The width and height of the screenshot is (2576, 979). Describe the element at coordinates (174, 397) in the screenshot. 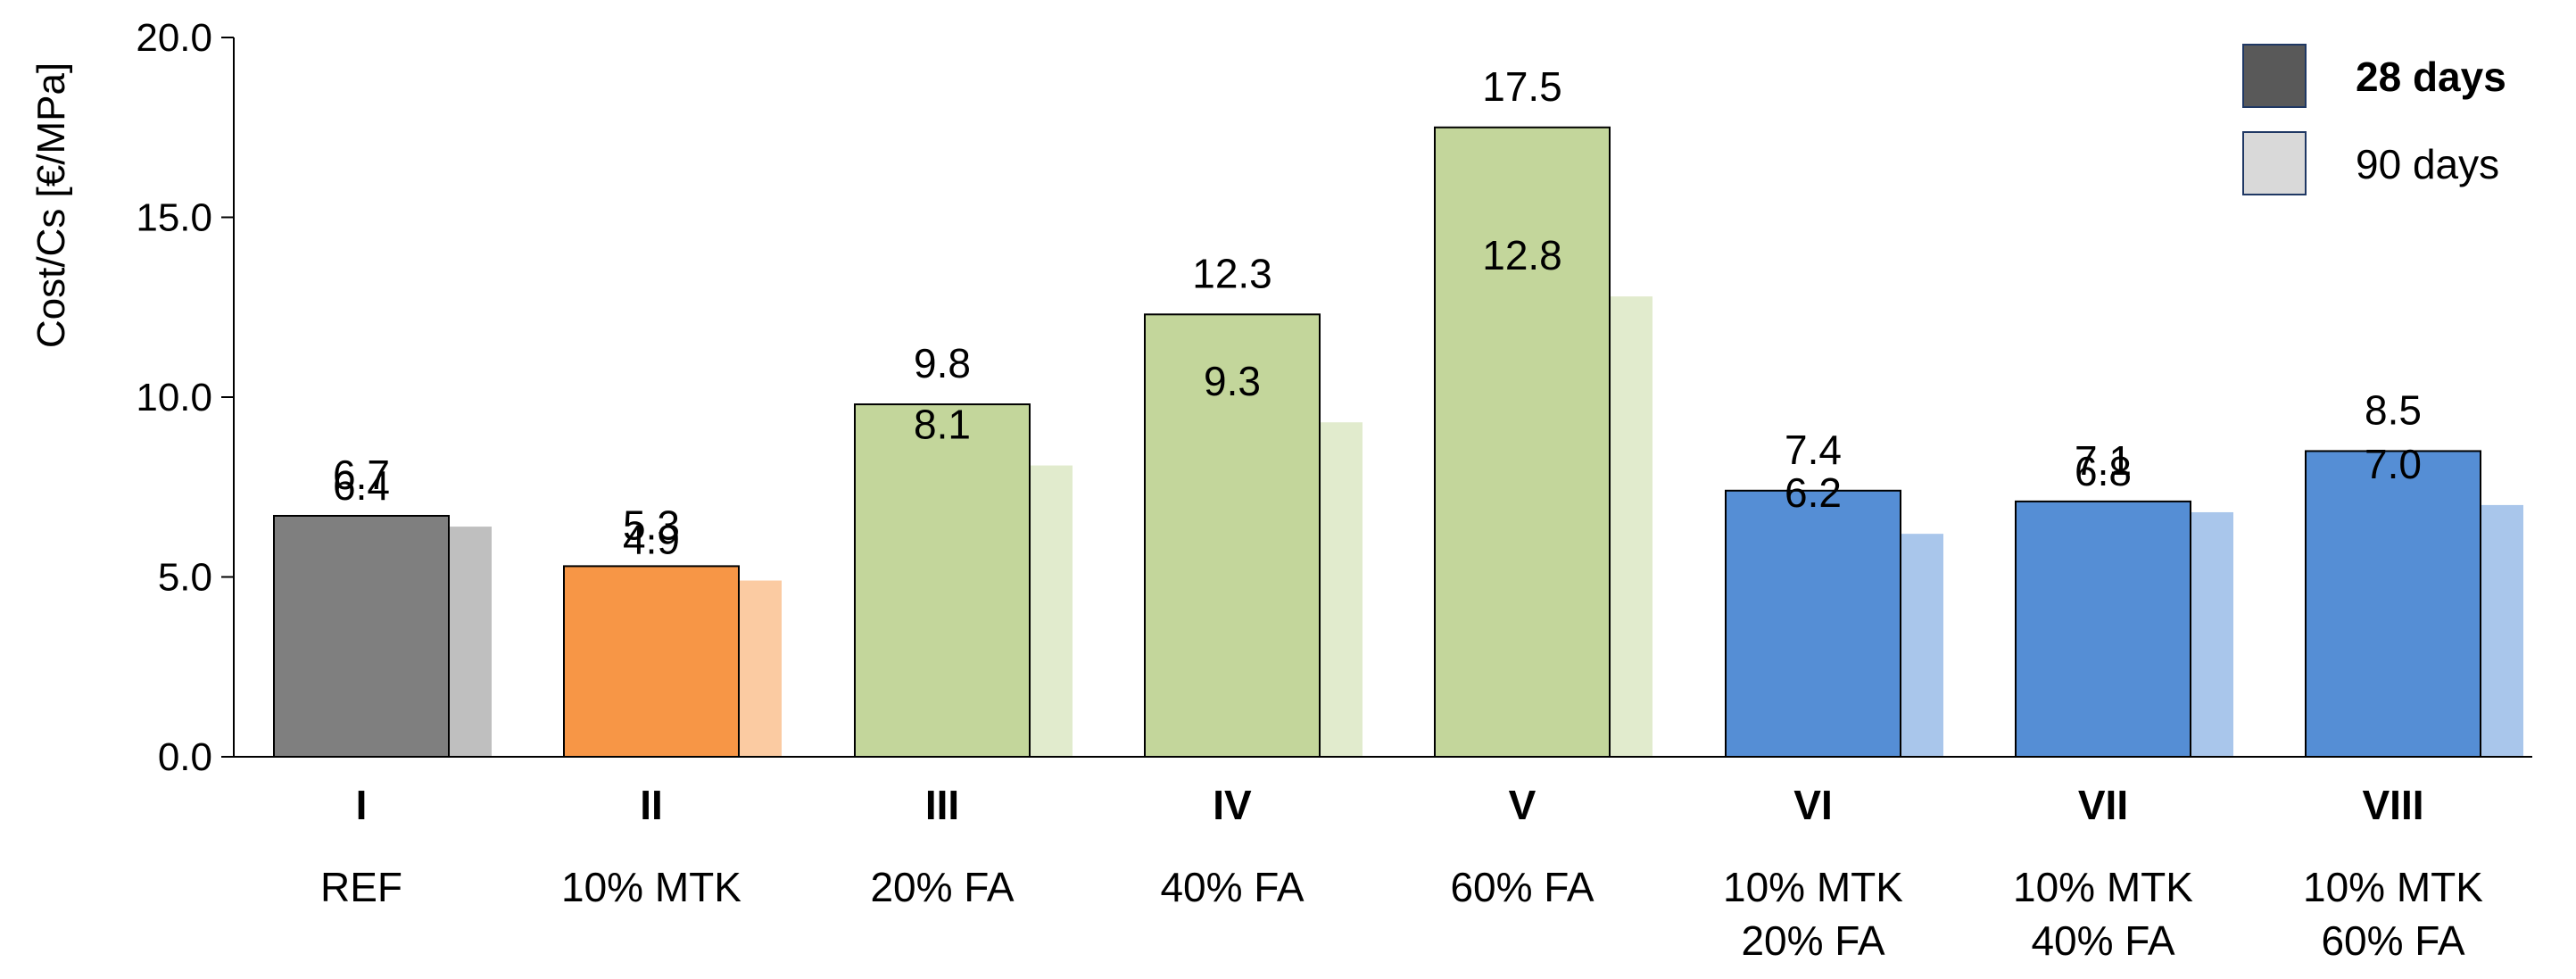

I see `y-tick-label: 10.0` at that location.